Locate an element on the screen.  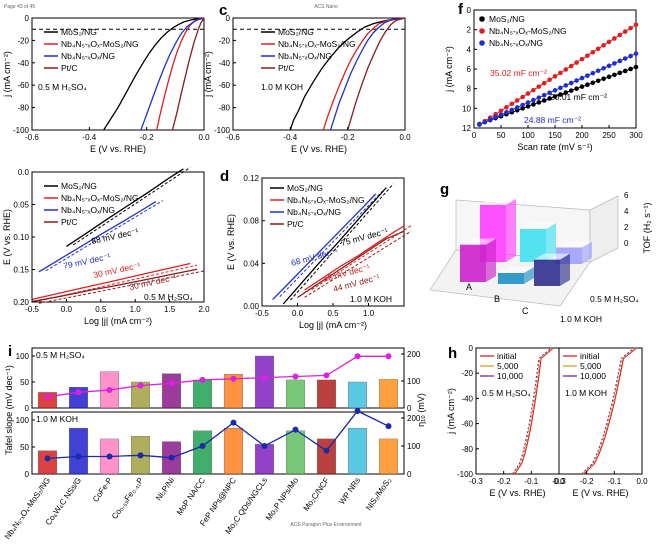
i-h2so4-right-y-tick-label: 0 is located at coordinates (409, 408).